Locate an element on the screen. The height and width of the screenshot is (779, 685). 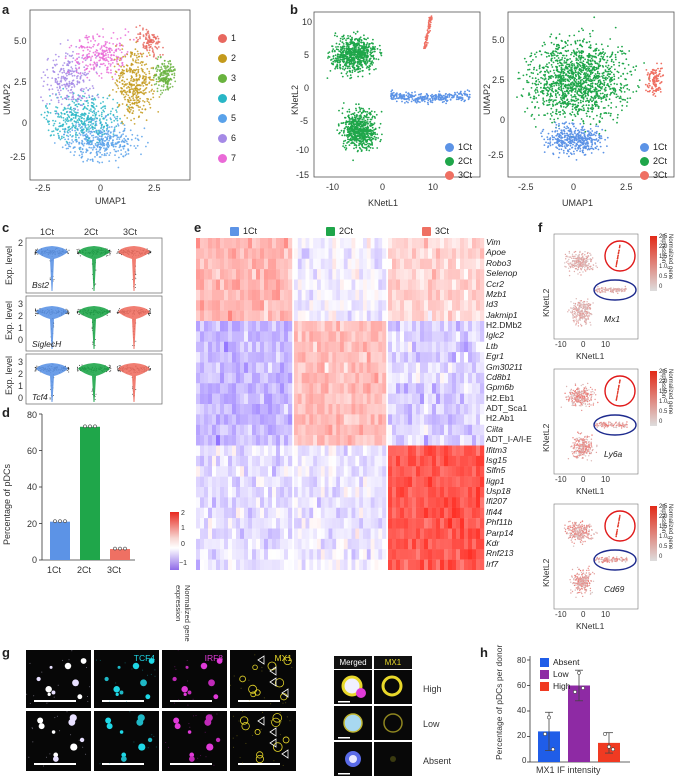
a-legend-item-4: 4 is located at coordinates (227, 98).